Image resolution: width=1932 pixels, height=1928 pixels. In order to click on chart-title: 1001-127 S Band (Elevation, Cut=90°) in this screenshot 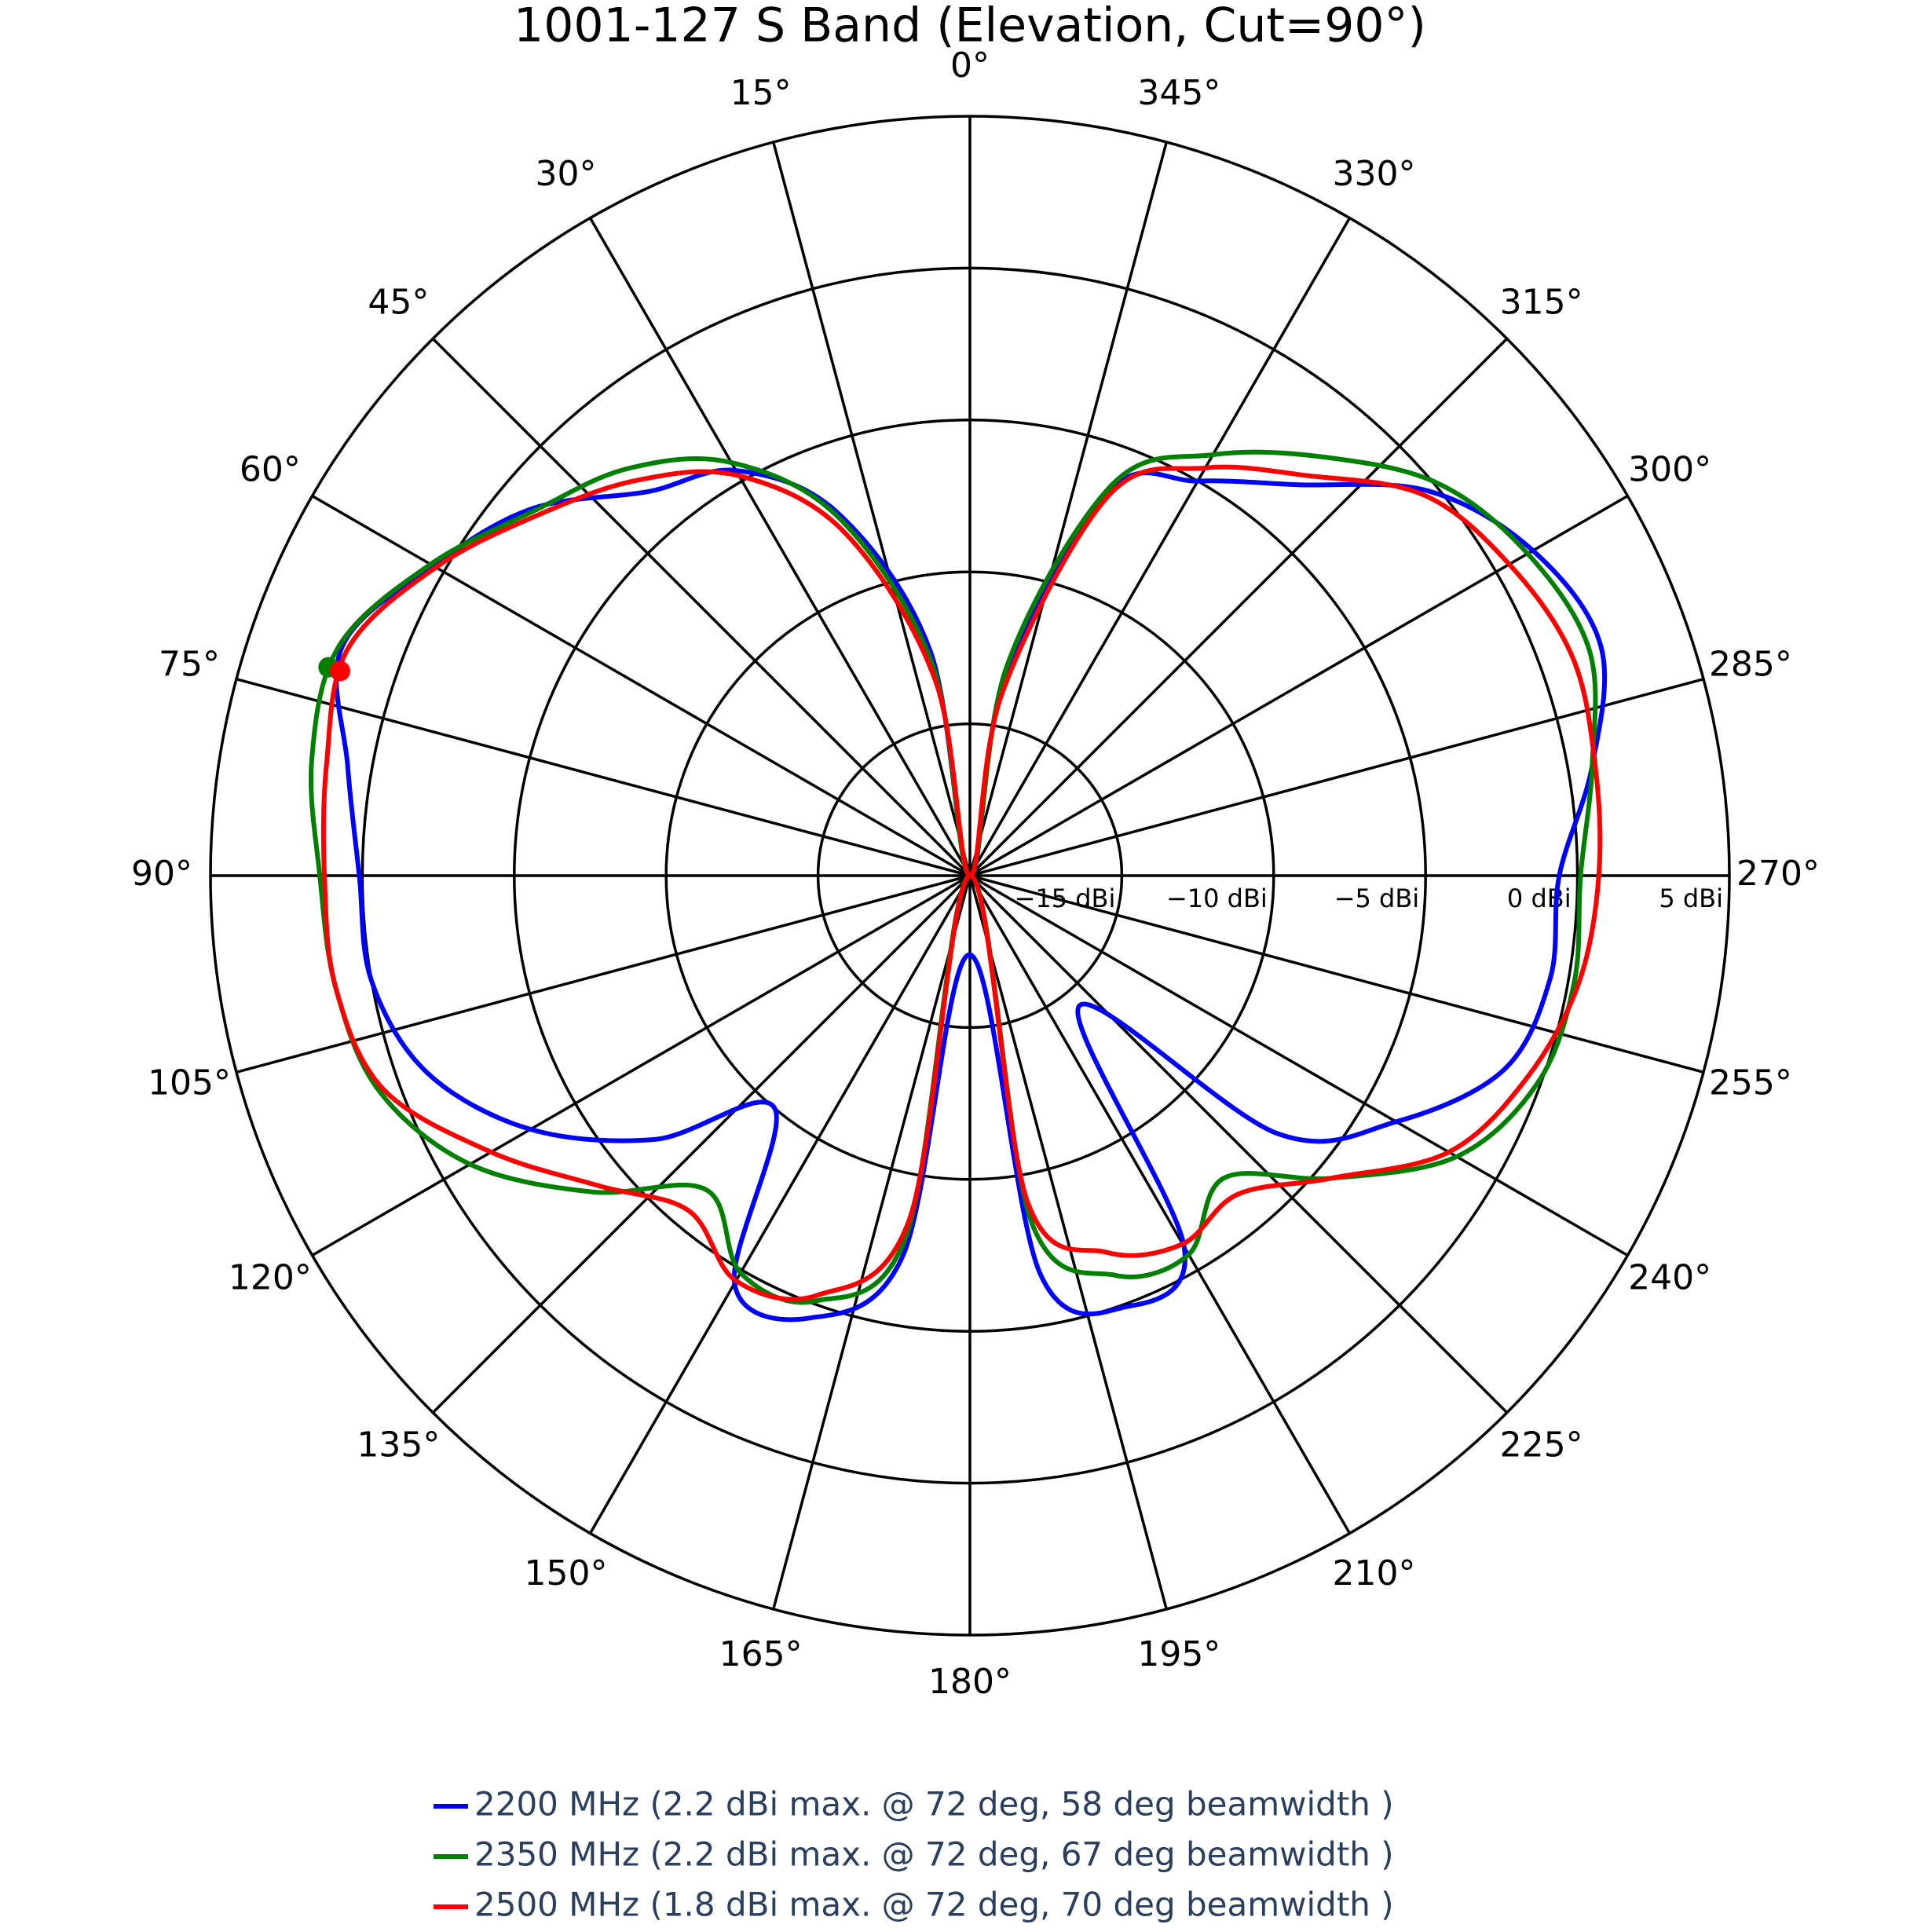, I will do `click(970, 26)`.